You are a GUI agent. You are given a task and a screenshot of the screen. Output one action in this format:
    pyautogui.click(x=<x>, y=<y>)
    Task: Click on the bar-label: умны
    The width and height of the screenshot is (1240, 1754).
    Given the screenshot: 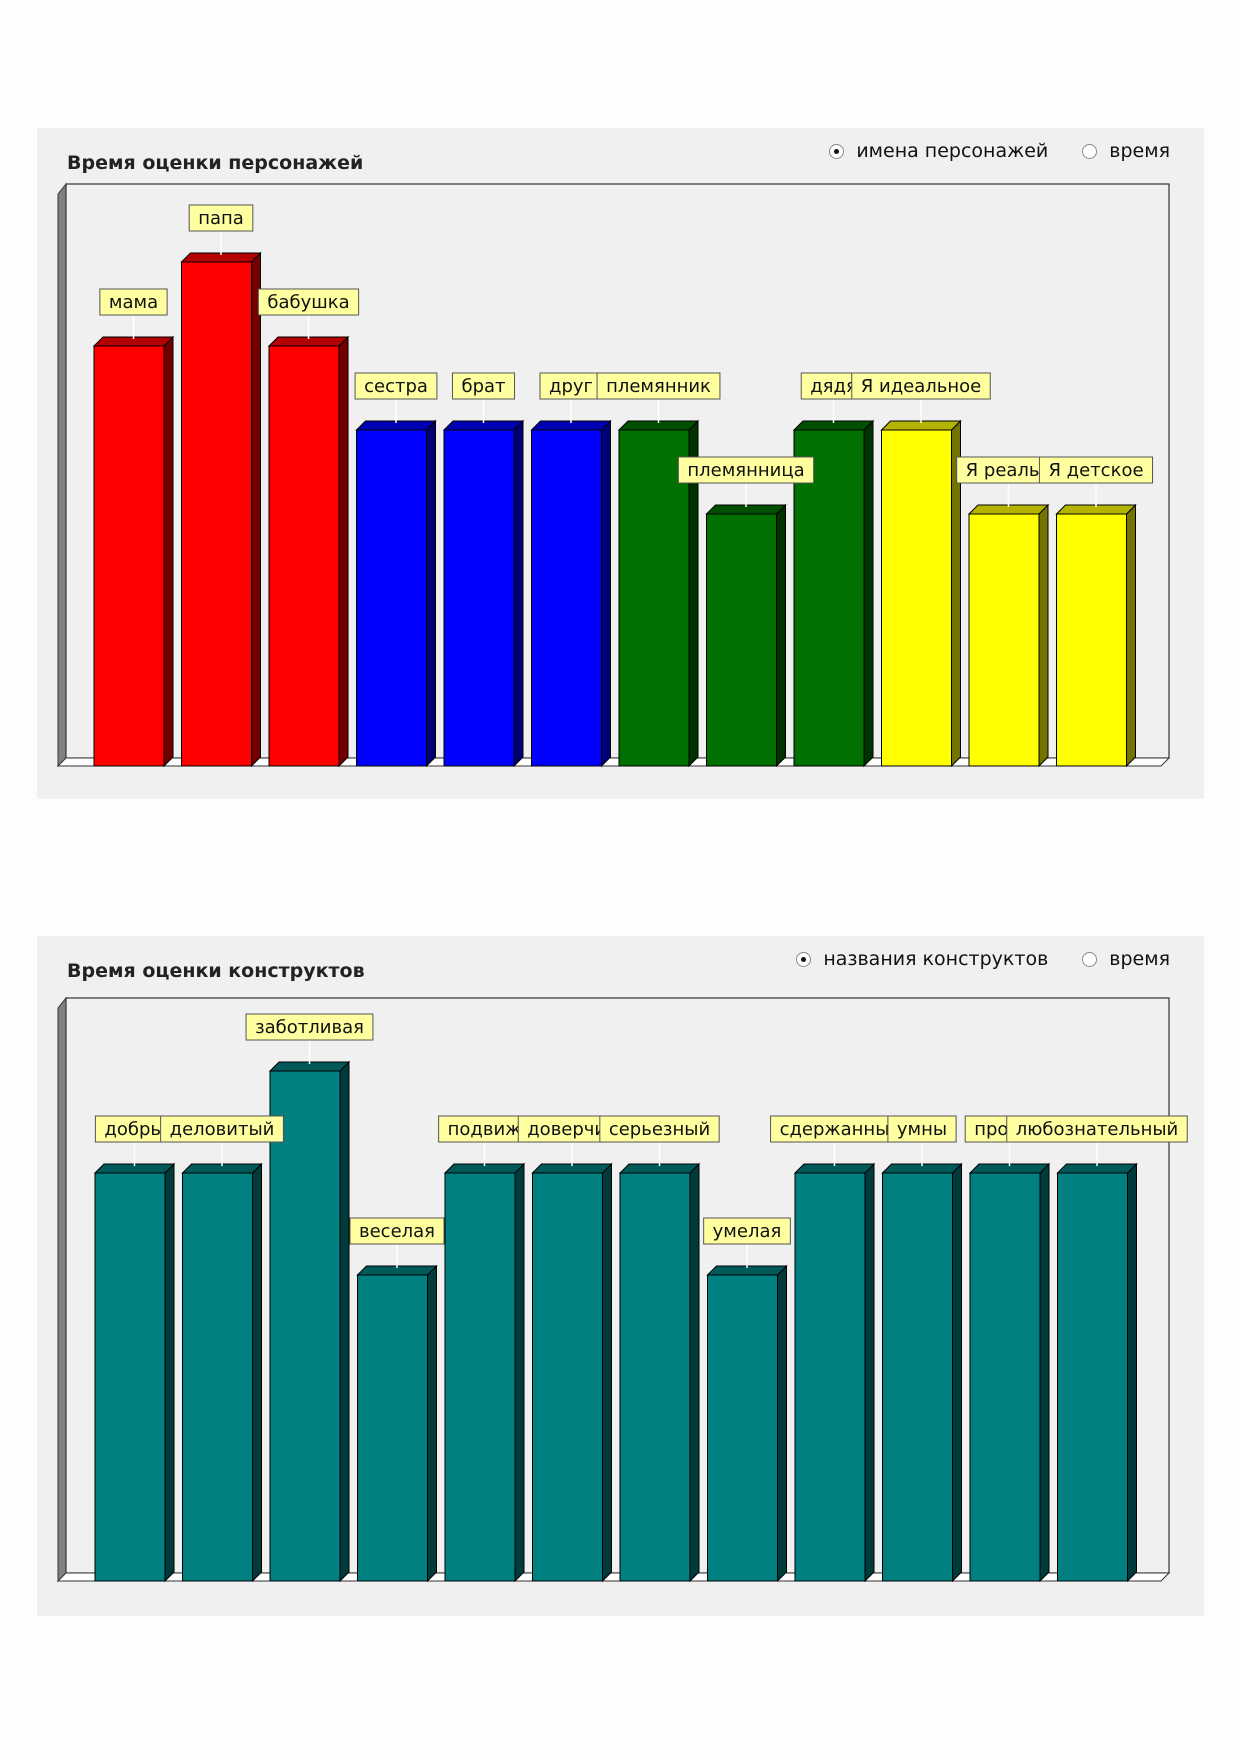 What is the action you would take?
    pyautogui.click(x=922, y=1140)
    